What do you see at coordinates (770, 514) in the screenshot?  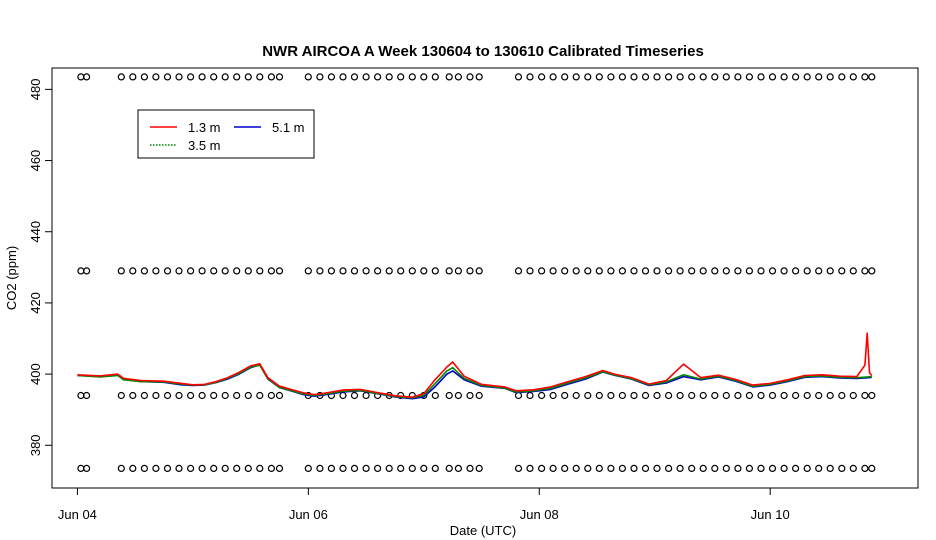 I see `x-tick-label-3: Jun 10` at bounding box center [770, 514].